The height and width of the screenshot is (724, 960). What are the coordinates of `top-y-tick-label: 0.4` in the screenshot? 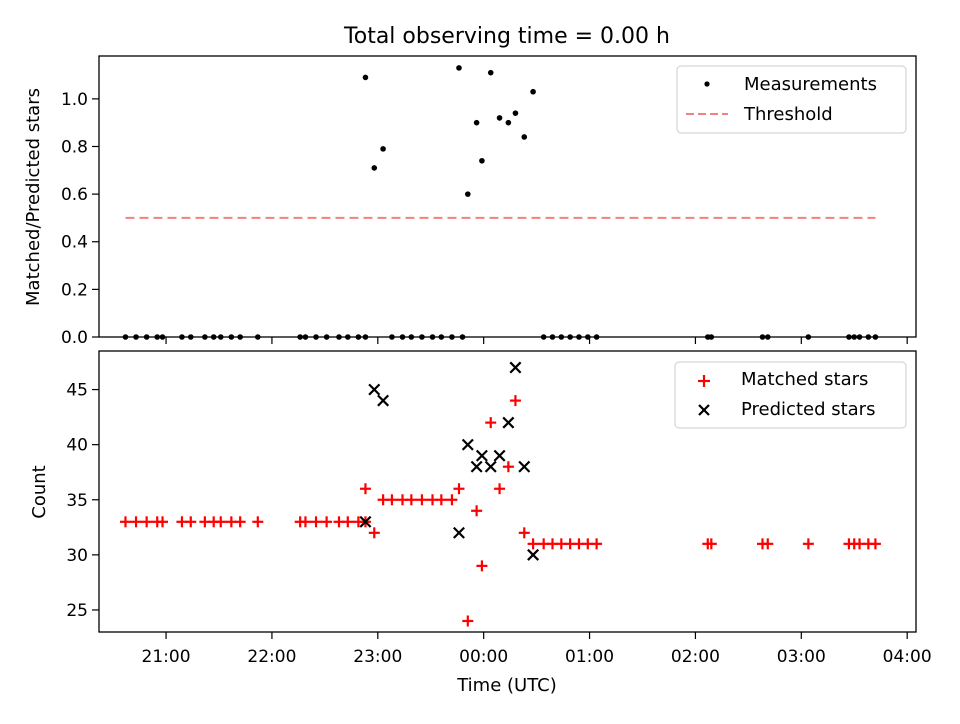 It's located at (74, 243).